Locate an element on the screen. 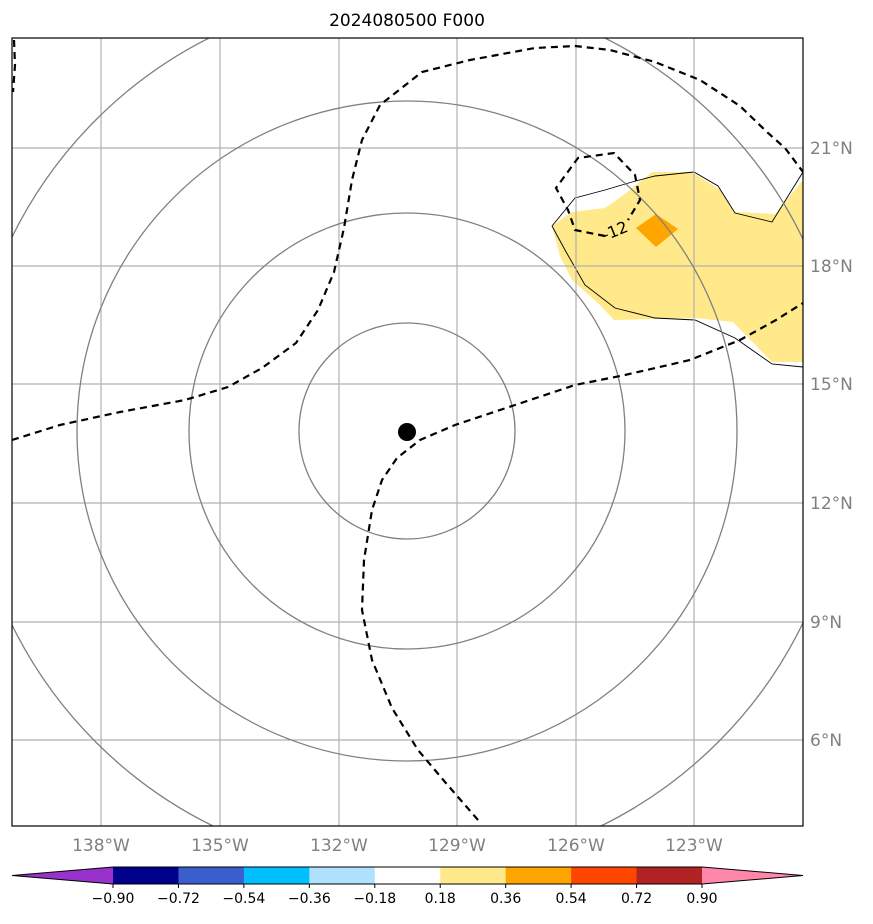 The width and height of the screenshot is (873, 924). colorbar-tick-label: 0.90 is located at coordinates (701, 899).